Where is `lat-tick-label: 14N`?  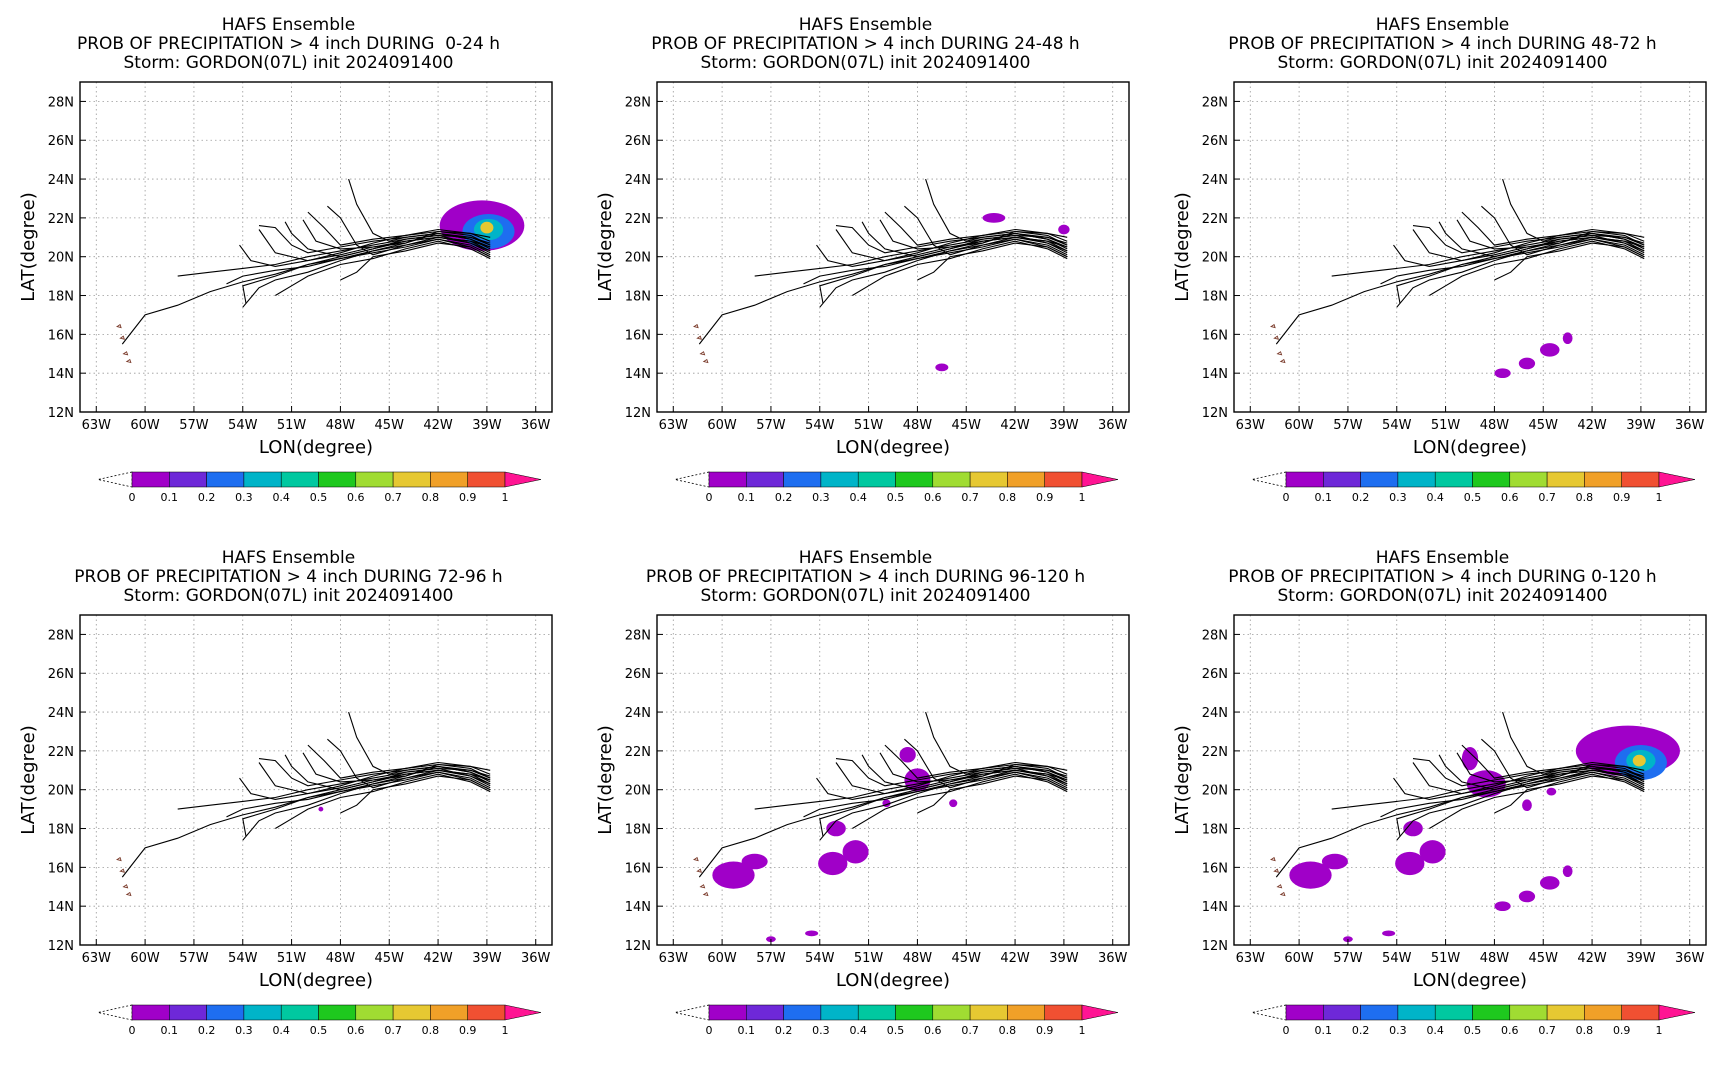
lat-tick-label: 14N is located at coordinates (1215, 374).